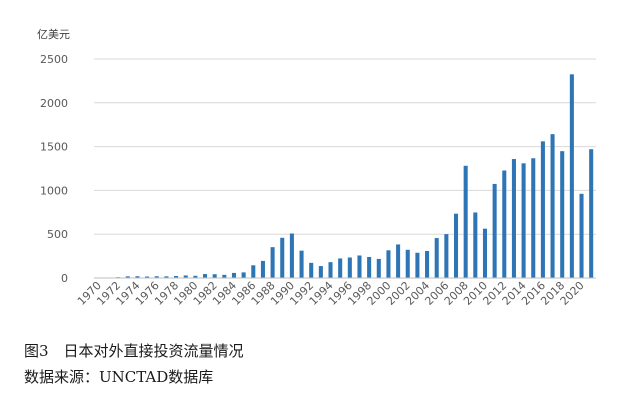 This screenshot has height=406, width=630. What do you see at coordinates (533, 218) in the screenshot?
I see `bar-2015` at bounding box center [533, 218].